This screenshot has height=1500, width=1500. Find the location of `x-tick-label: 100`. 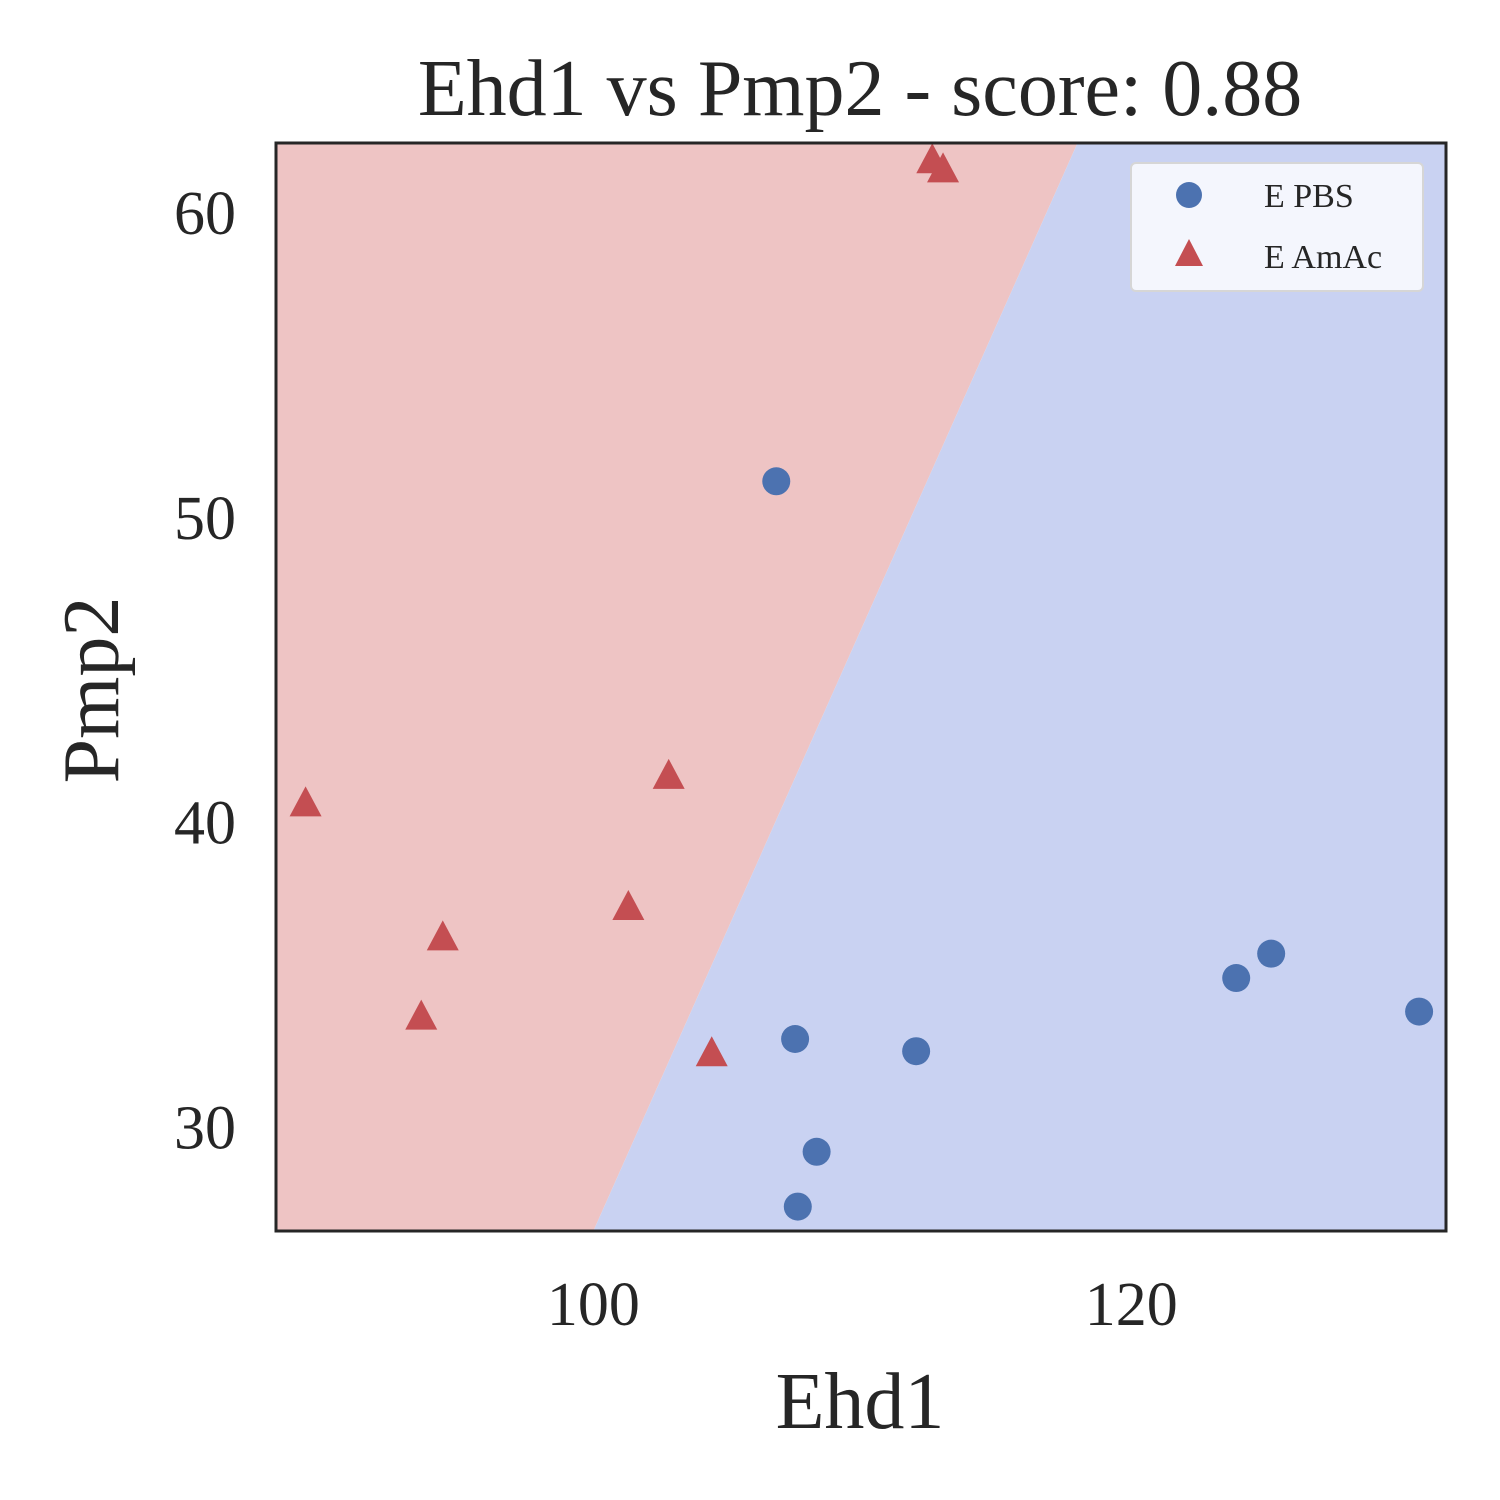

x-tick-label: 100 is located at coordinates (593, 1305).